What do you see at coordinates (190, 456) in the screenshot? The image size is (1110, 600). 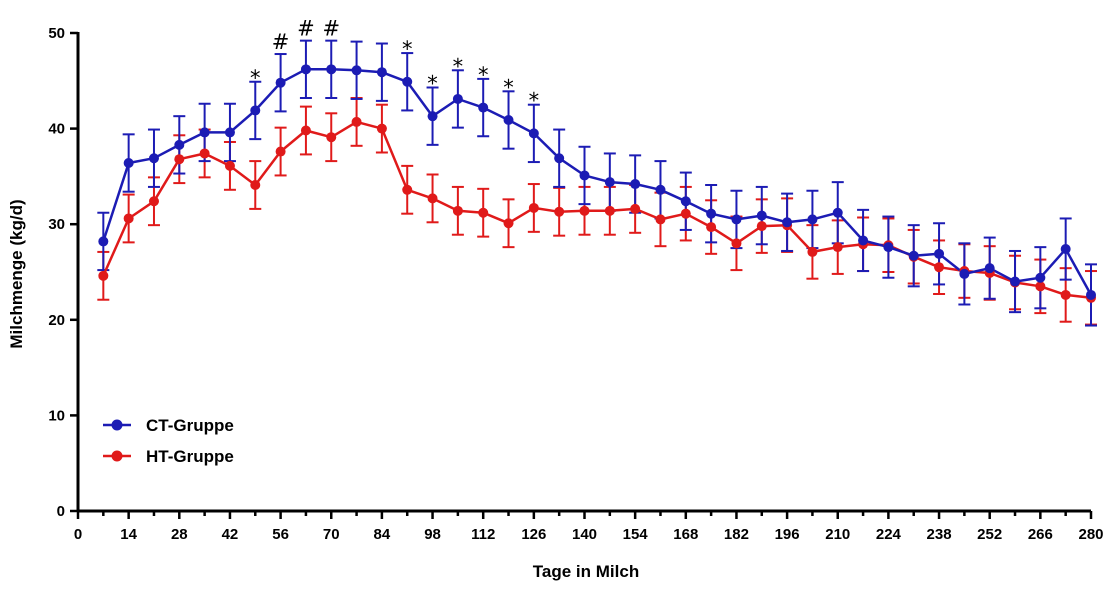 I see `legend-label: HT-Gruppe` at bounding box center [190, 456].